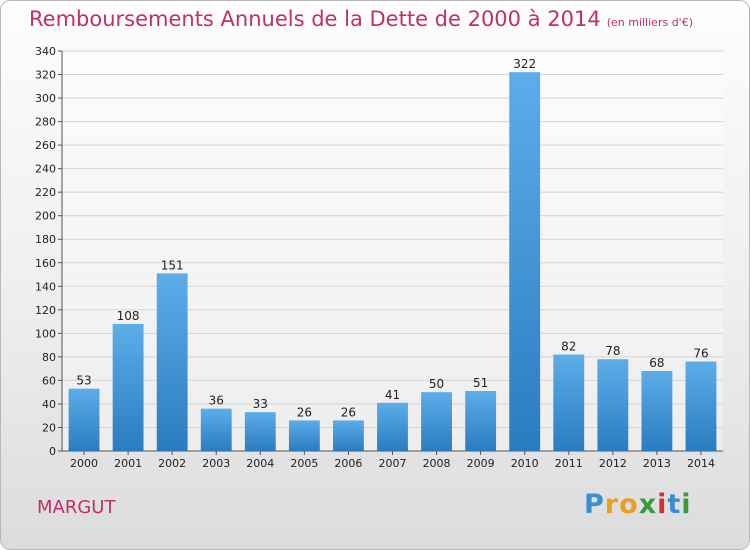 This screenshot has height=550, width=750. I want to click on x-tick-label: 2012, so click(613, 463).